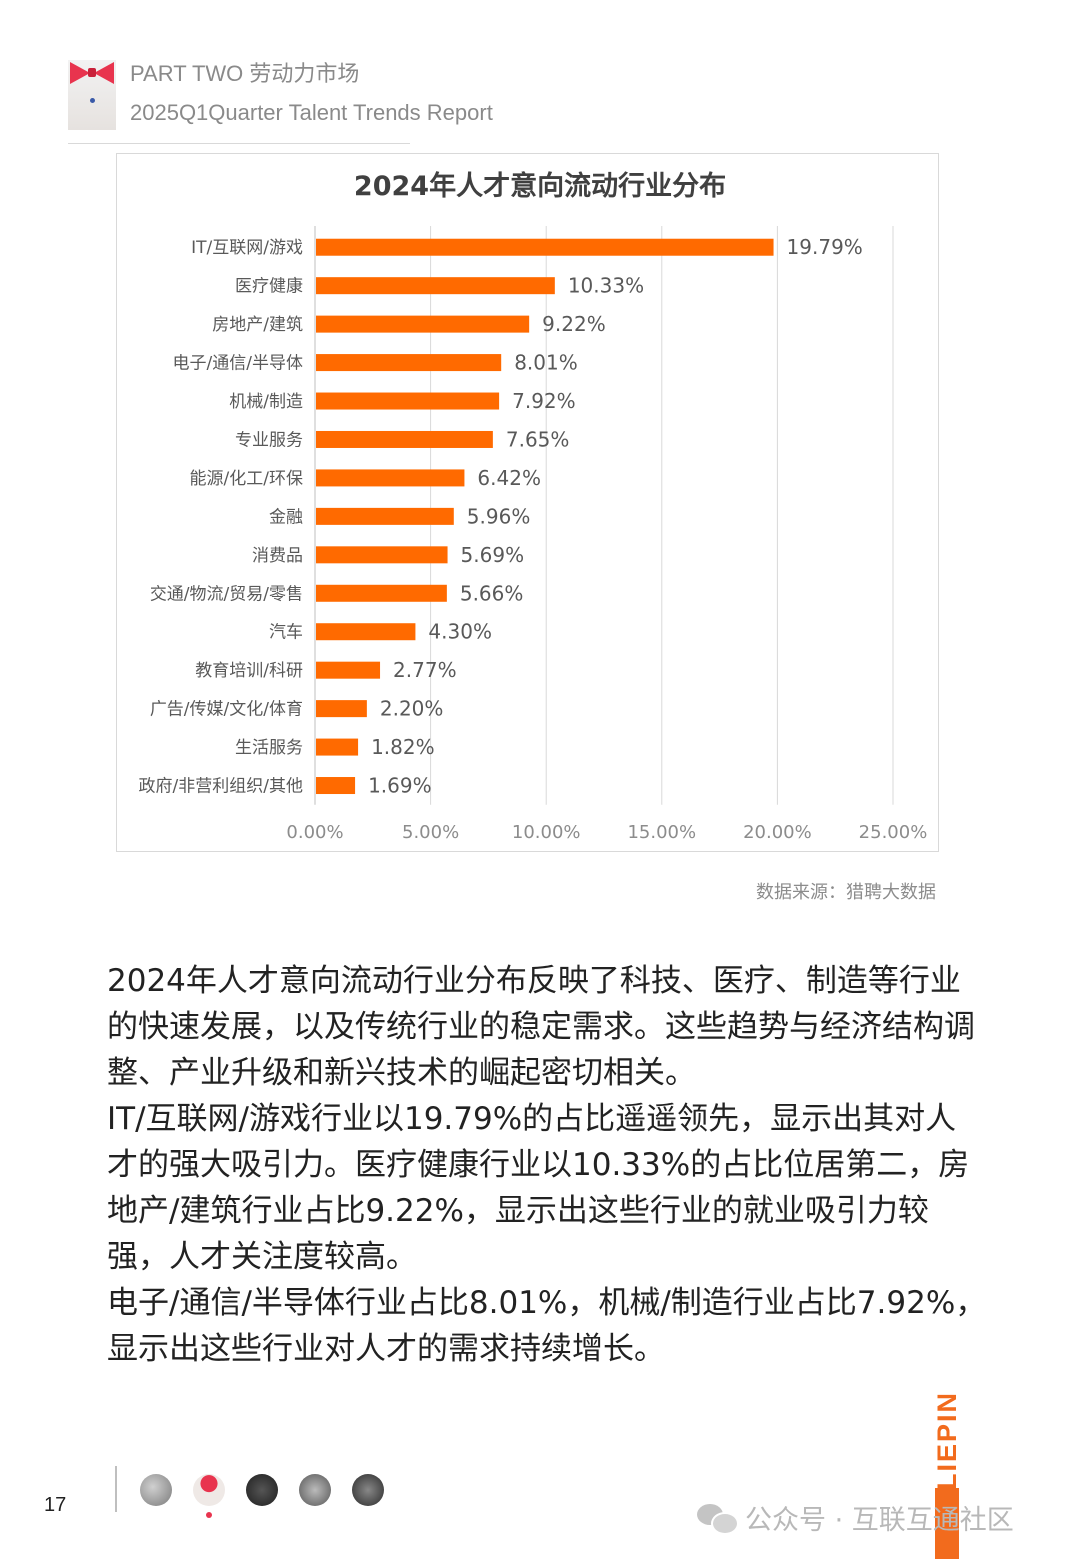 This screenshot has height=1559, width=1080. I want to click on category-label: 汽车, so click(286, 633).